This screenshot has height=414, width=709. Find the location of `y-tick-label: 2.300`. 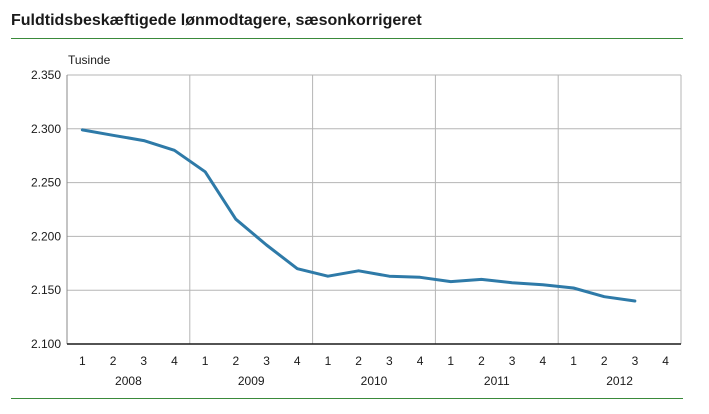

y-tick-label: 2.300 is located at coordinates (46, 129).